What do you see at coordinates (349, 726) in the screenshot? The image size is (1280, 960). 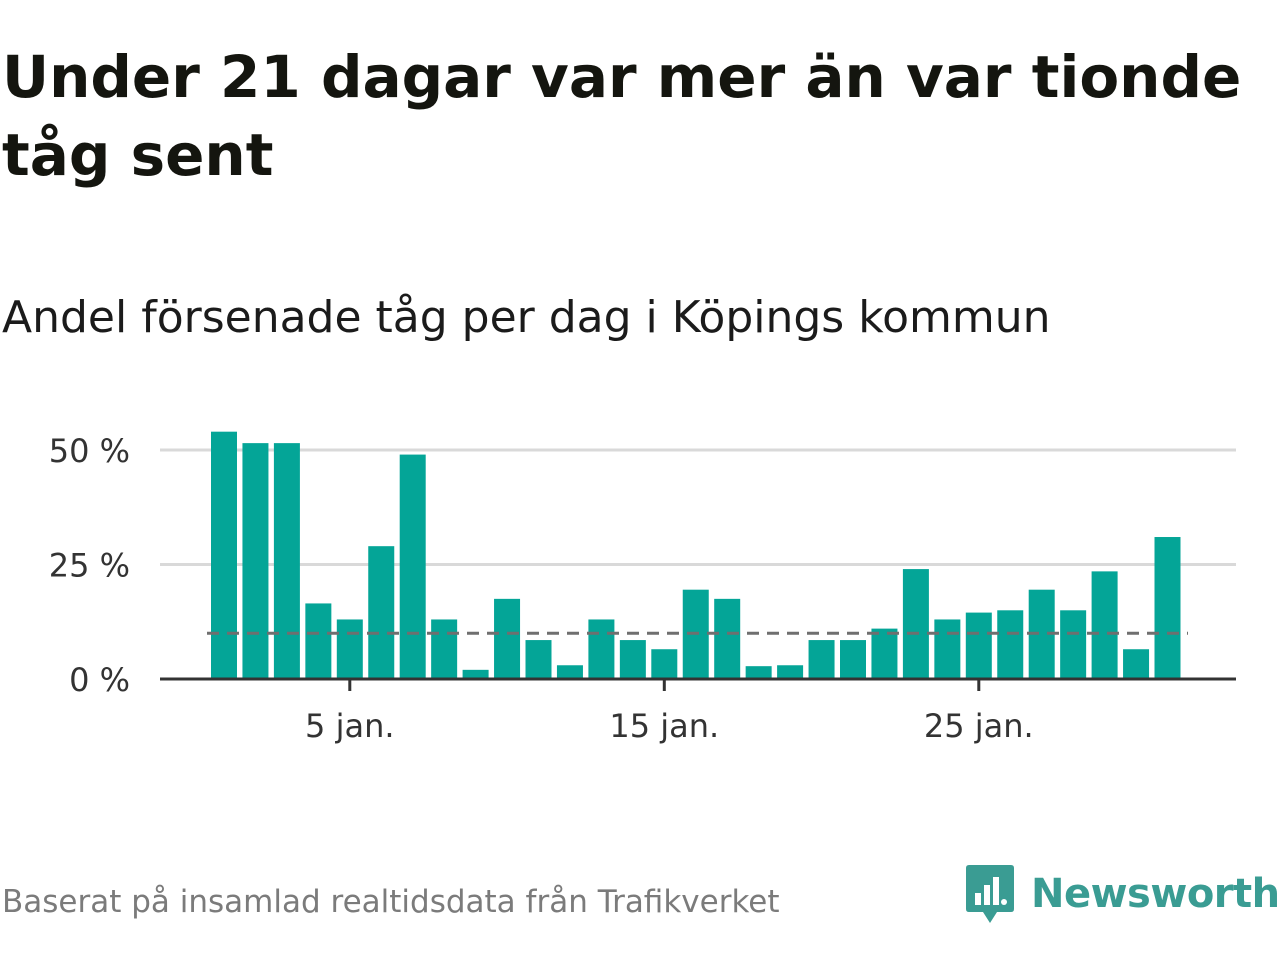 I see `x-tick-label: 5 jan.` at bounding box center [349, 726].